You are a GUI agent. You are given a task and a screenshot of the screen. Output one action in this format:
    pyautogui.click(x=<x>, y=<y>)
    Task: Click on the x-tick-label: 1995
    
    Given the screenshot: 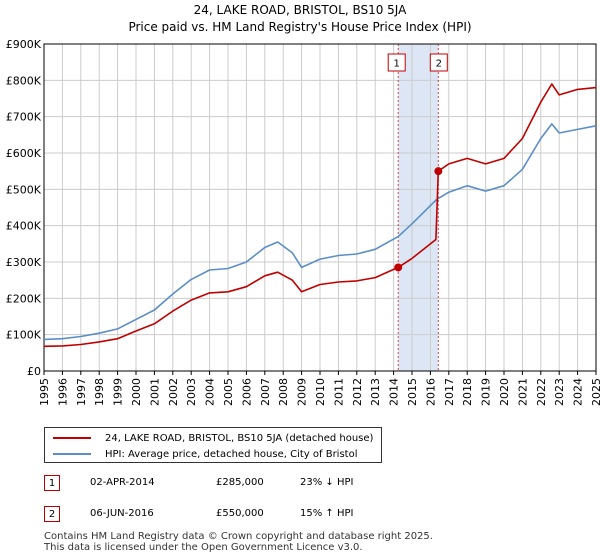 What is the action you would take?
    pyautogui.click(x=44, y=392)
    